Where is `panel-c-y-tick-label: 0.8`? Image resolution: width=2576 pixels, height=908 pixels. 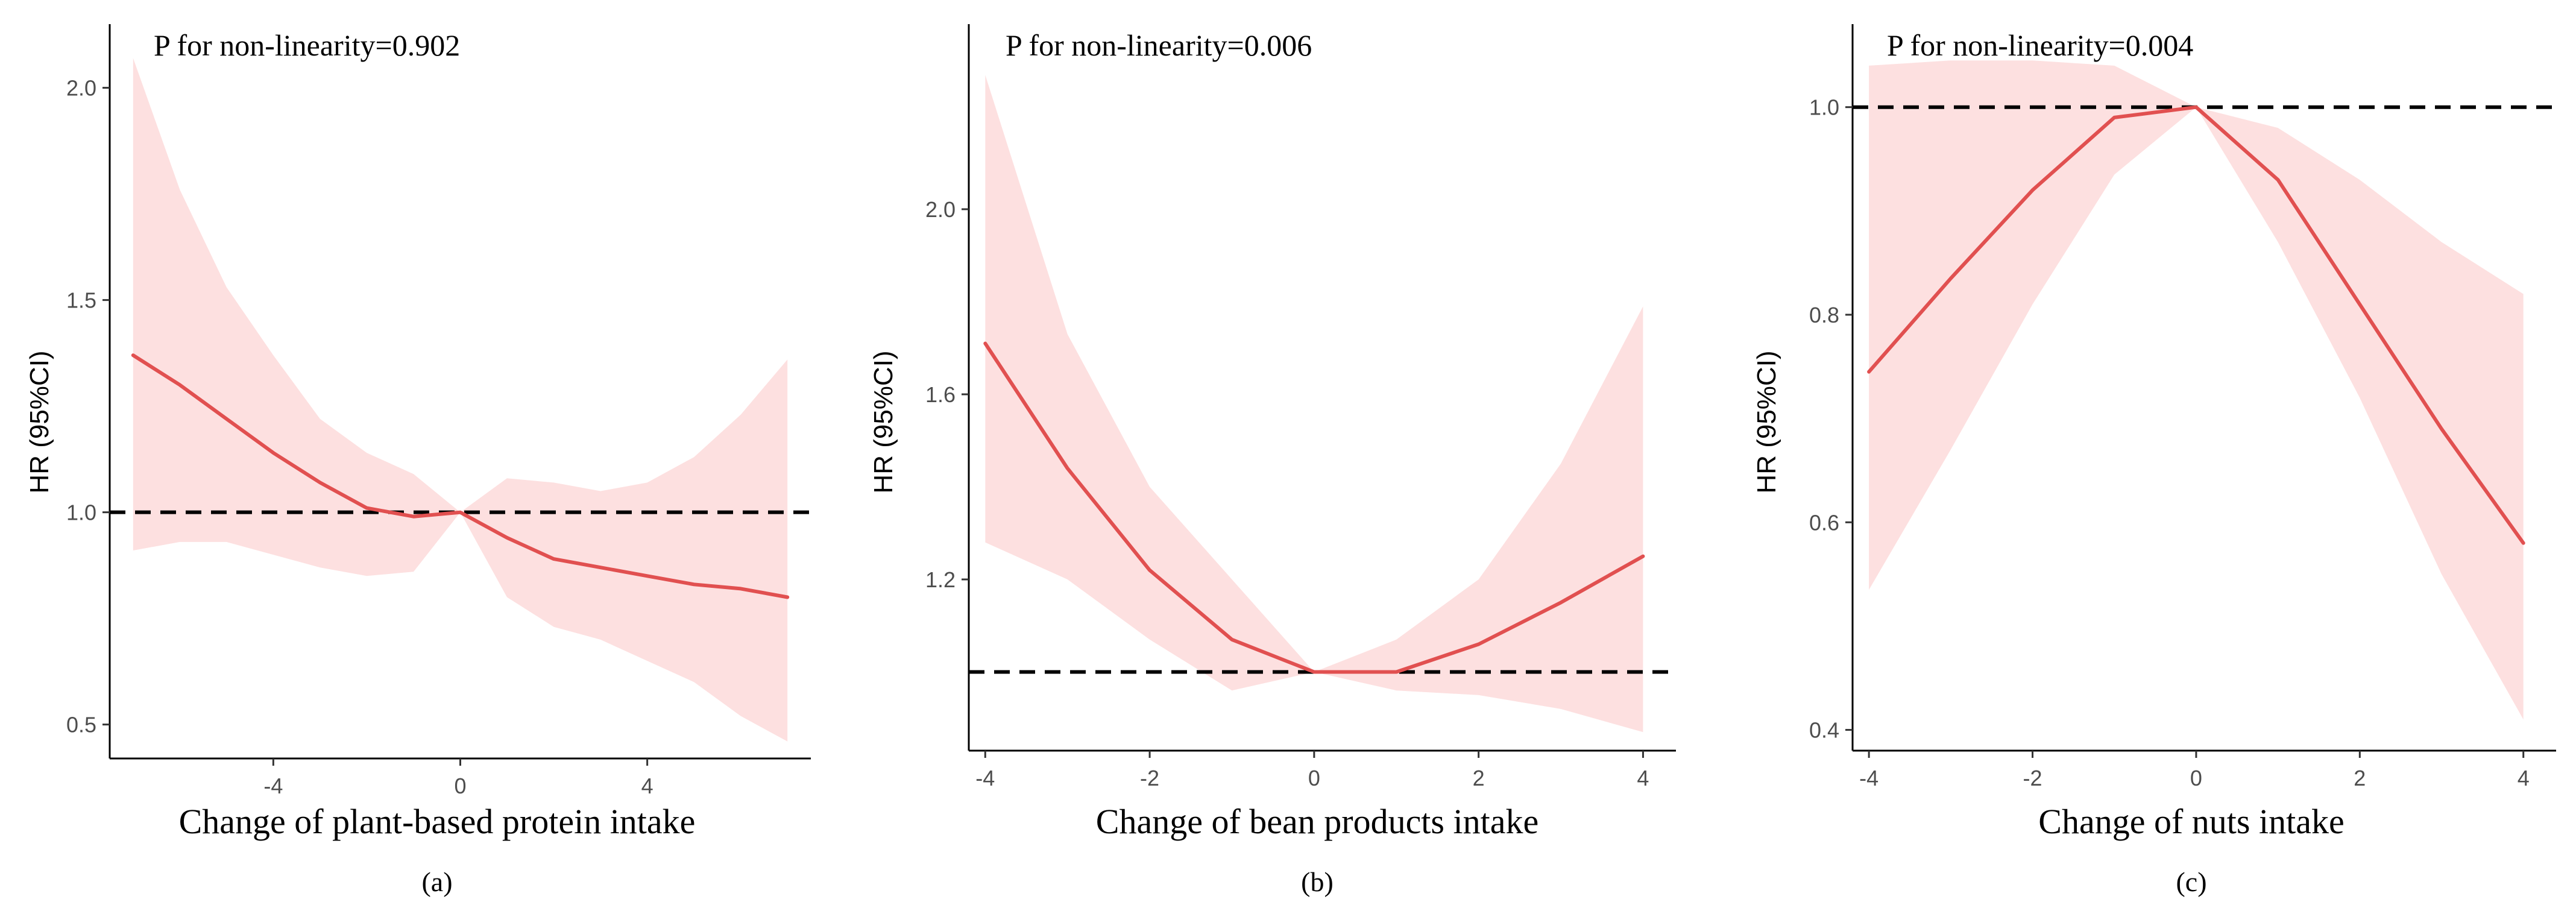 panel-c-y-tick-label: 0.8 is located at coordinates (1824, 315).